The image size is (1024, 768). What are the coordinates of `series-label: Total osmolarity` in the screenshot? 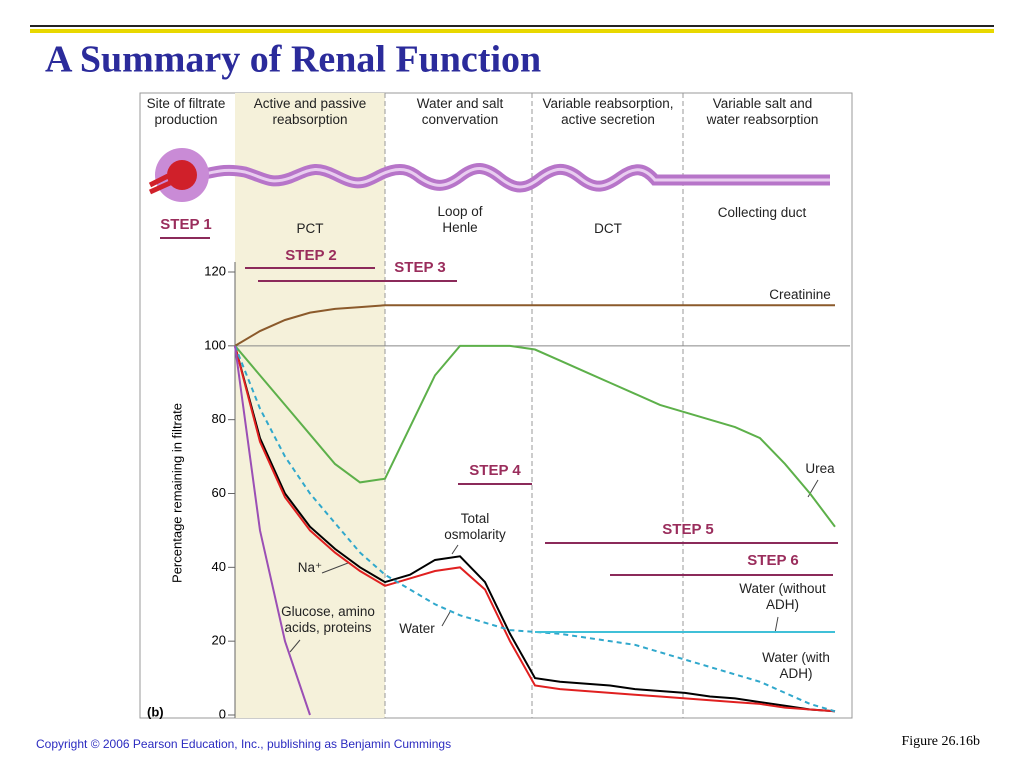 It's located at (475, 526).